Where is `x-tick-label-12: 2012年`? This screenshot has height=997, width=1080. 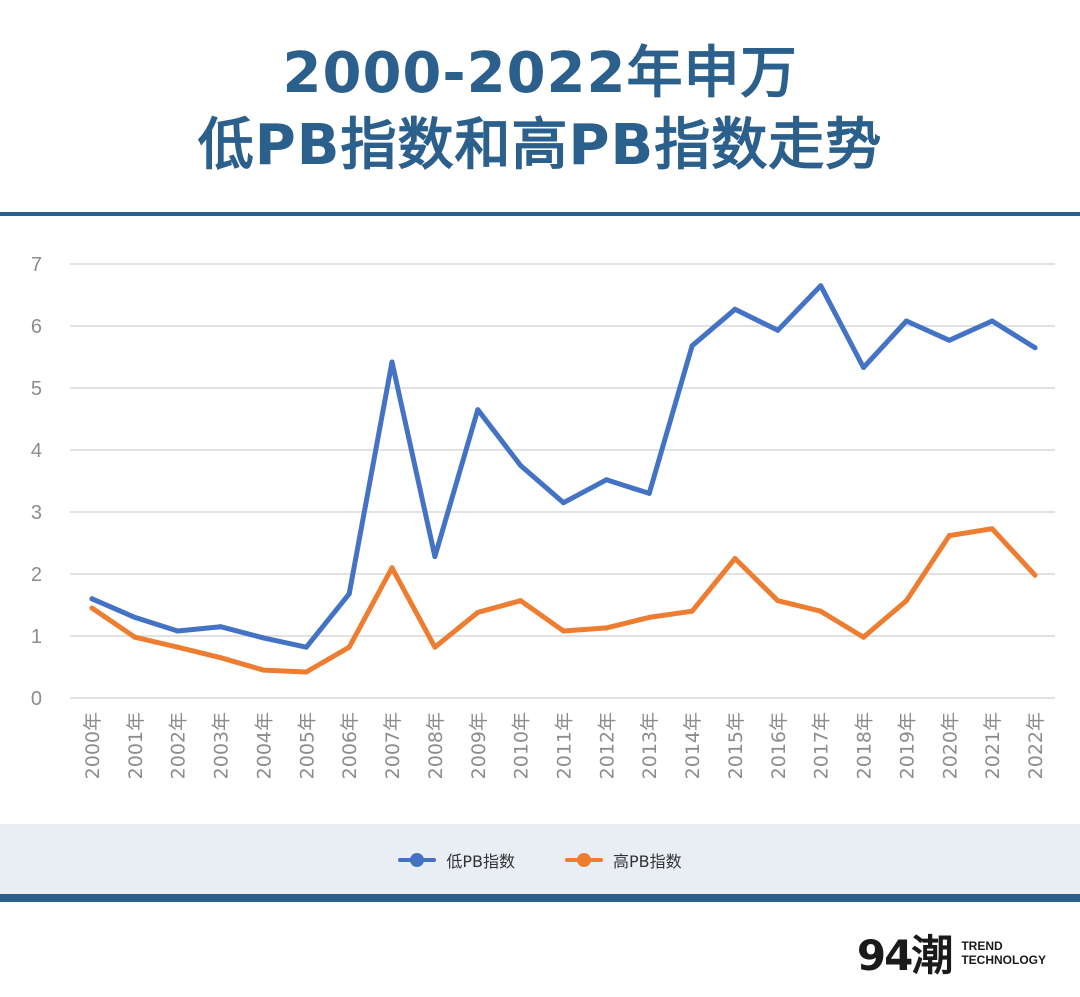 x-tick-label-12: 2012年 is located at coordinates (607, 745).